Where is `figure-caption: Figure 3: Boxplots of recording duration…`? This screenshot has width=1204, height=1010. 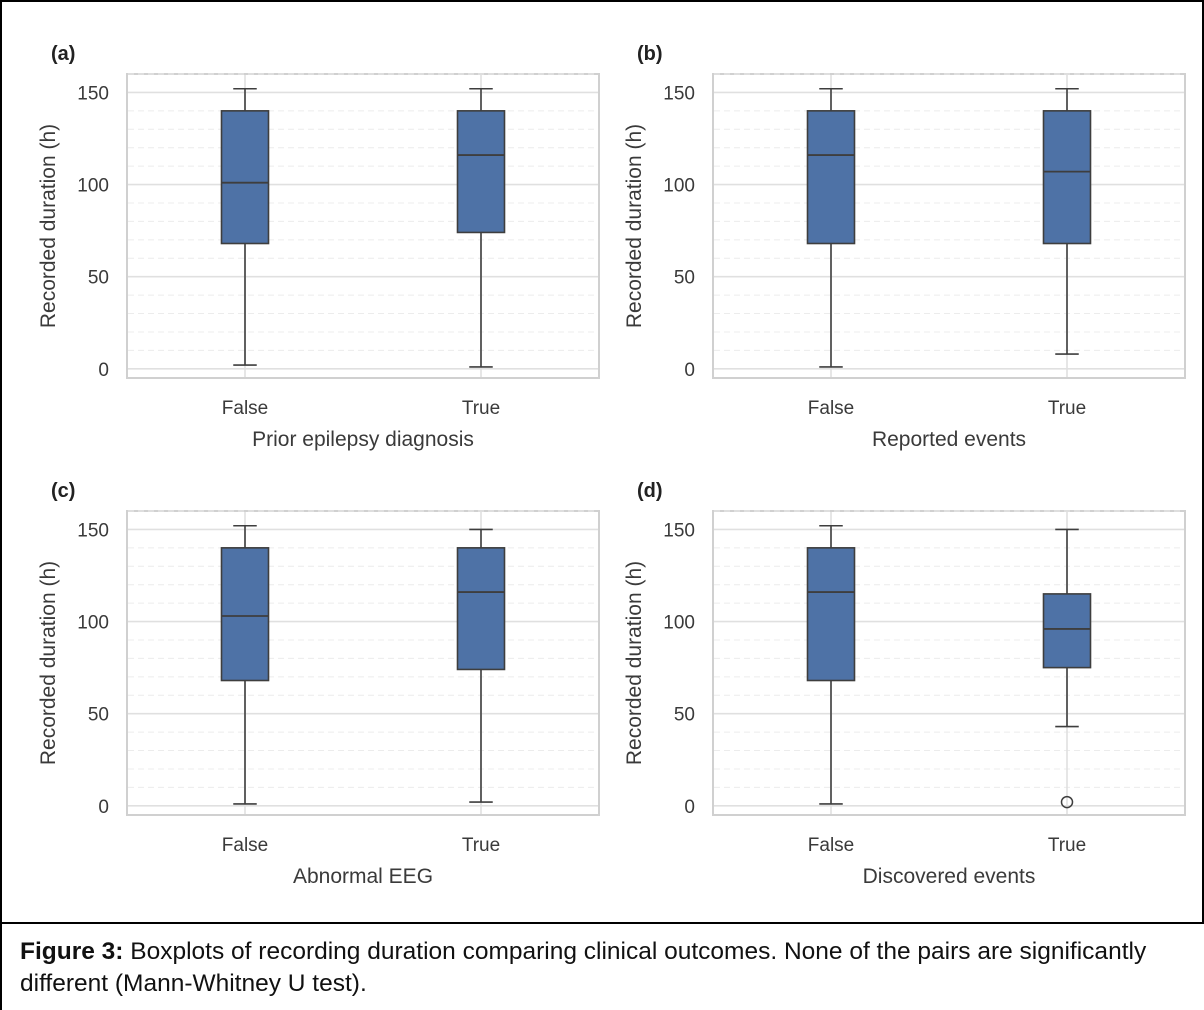
figure-caption: Figure 3: Boxplots of recording duration… is located at coordinates (605, 968).